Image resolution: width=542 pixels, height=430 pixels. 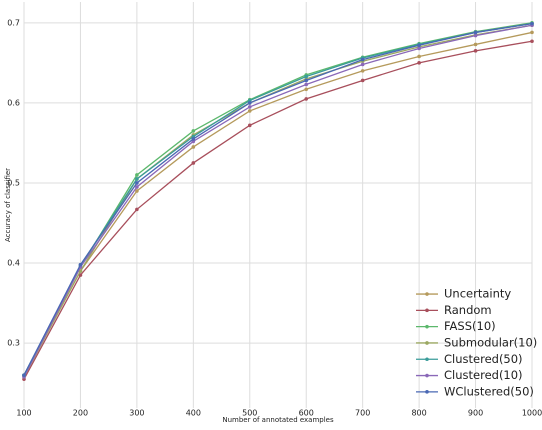 I want to click on legend-label: Clustered(50), so click(x=483, y=359).